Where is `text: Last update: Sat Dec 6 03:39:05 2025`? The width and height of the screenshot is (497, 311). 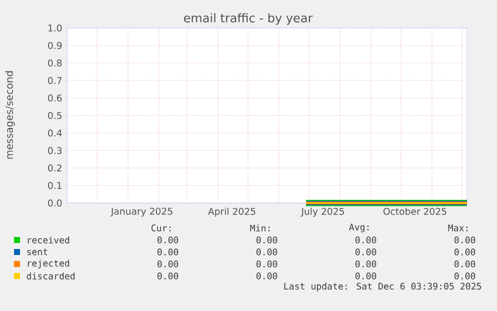
text: Last update: Sat Dec 6 03:39:05 2025 is located at coordinates (382, 287).